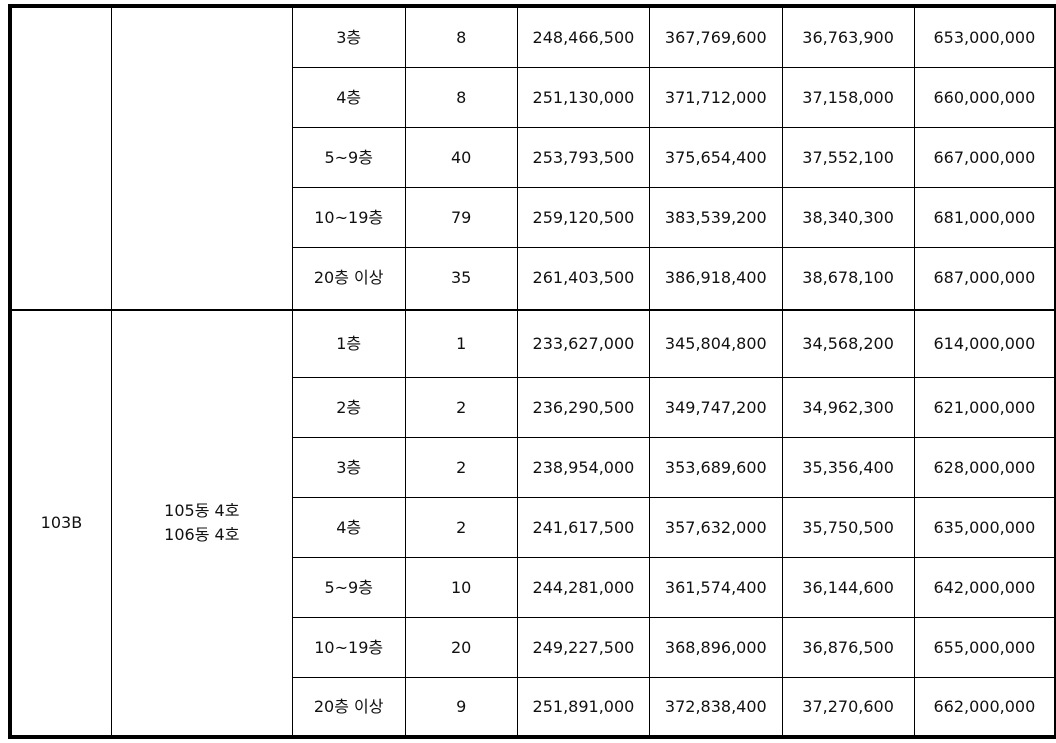 This screenshot has width=1056, height=743. I want to click on total-cell: 655,000,000, so click(984, 647).